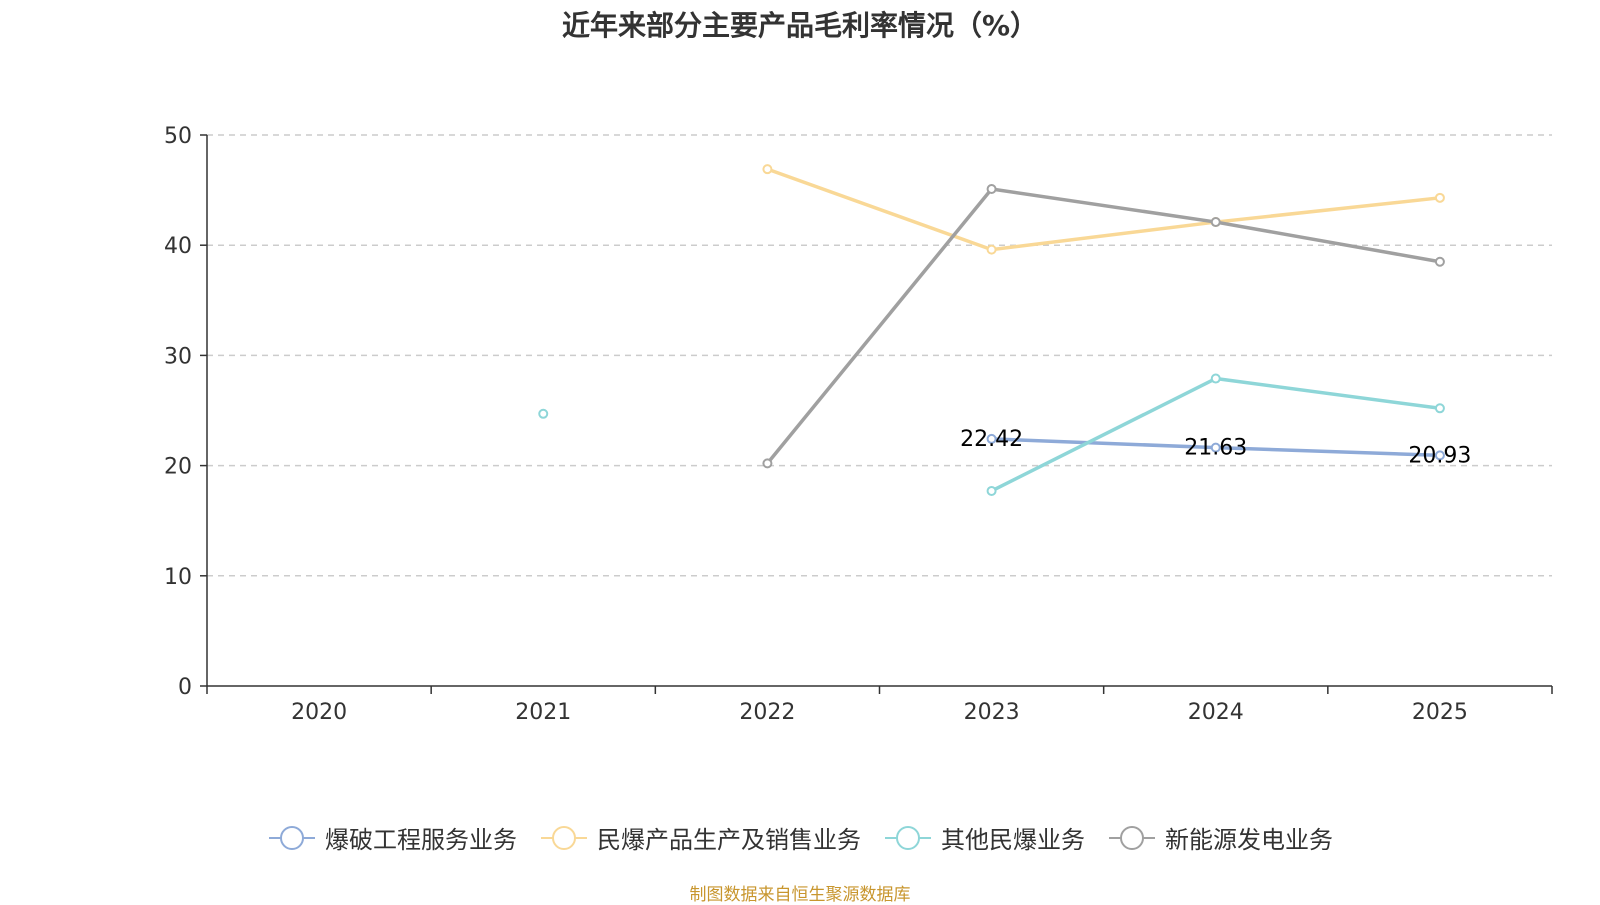 This screenshot has width=1600, height=905. What do you see at coordinates (992, 712) in the screenshot?
I see `x-tick-label: 2023` at bounding box center [992, 712].